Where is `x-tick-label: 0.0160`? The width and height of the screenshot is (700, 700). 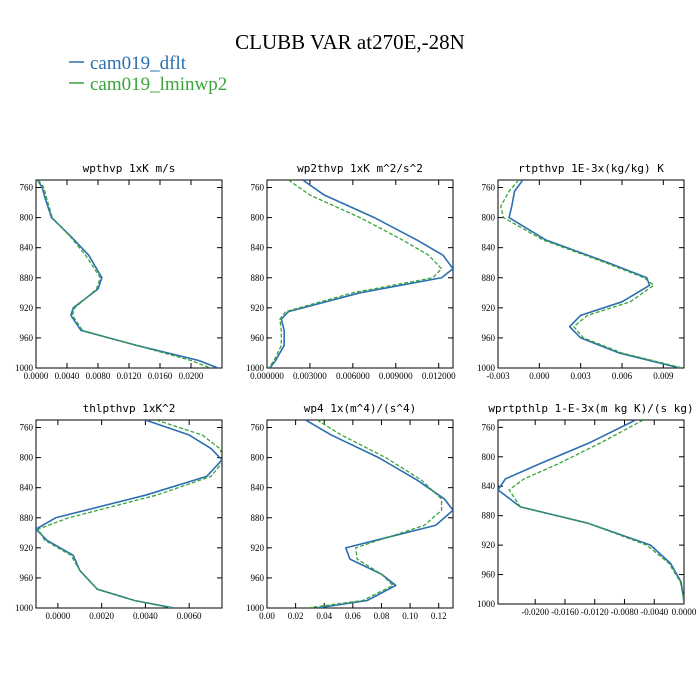
x-tick-label: 0.0160 is located at coordinates (160, 376).